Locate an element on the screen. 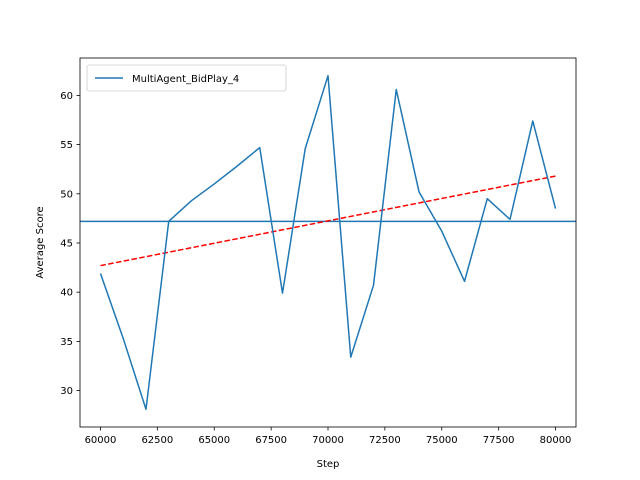 The height and width of the screenshot is (480, 640). x-tick-label: 77500 is located at coordinates (499, 440).